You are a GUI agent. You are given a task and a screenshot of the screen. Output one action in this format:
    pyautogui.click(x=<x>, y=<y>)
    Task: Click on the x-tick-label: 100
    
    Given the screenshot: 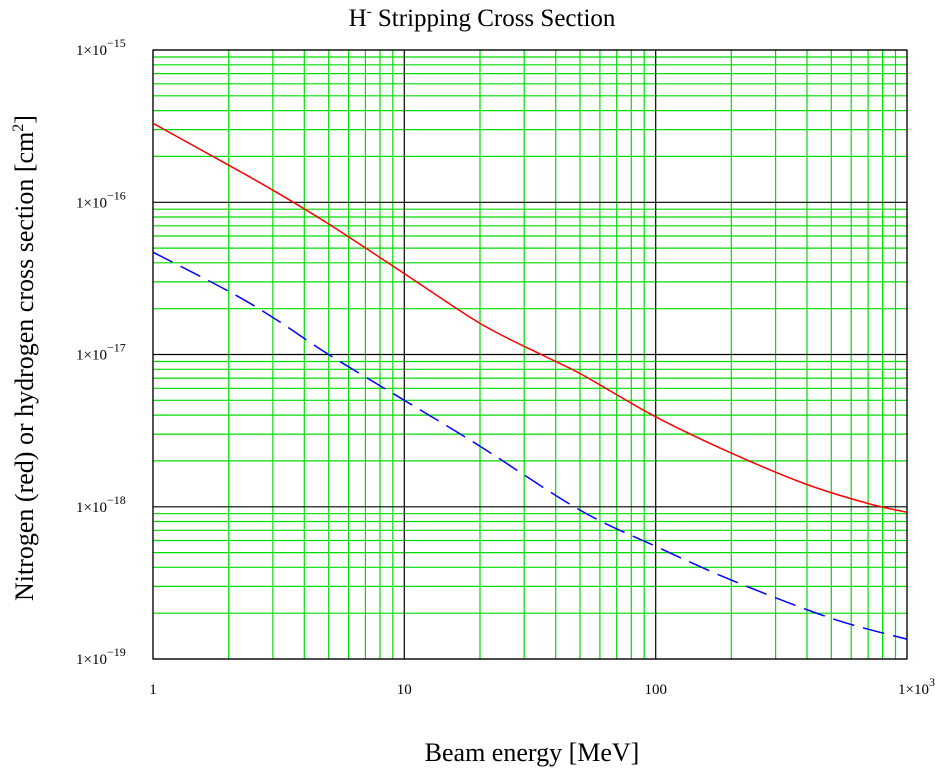 What is the action you would take?
    pyautogui.click(x=655, y=690)
    